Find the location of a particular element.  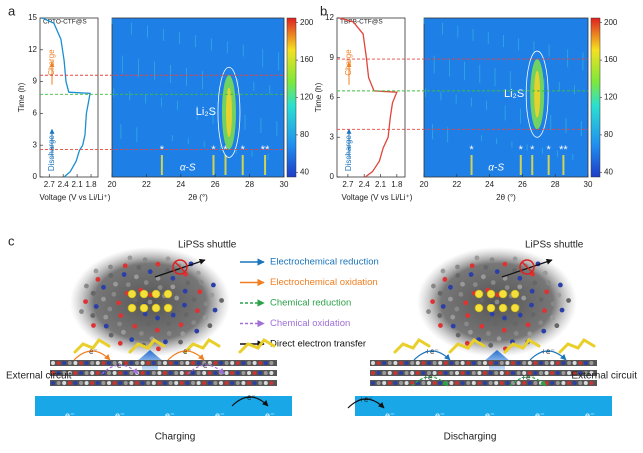

li2s-outline is located at coordinates (537, 94).